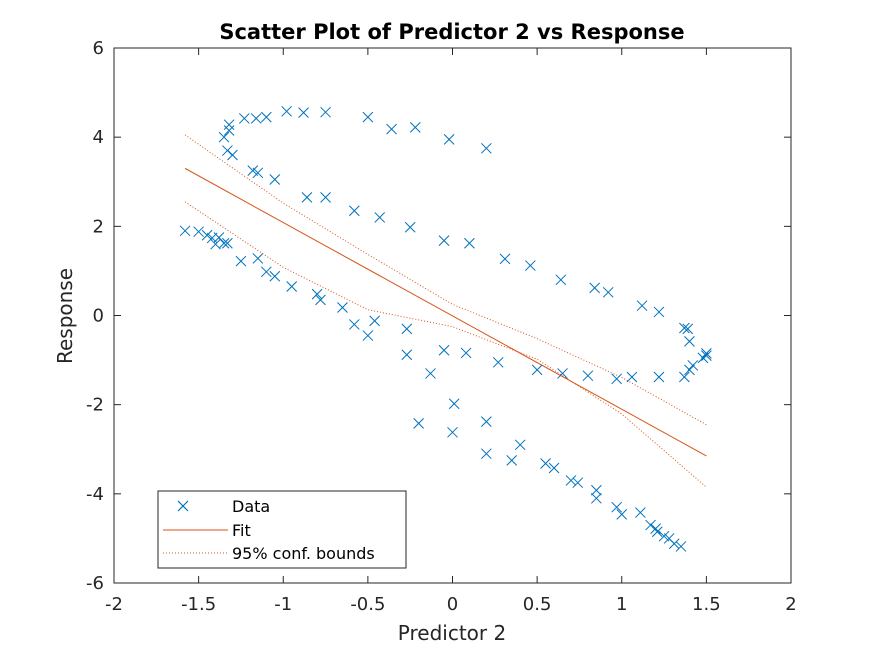 This screenshot has width=874, height=655. I want to click on y-tick-label: 2, so click(98, 226).